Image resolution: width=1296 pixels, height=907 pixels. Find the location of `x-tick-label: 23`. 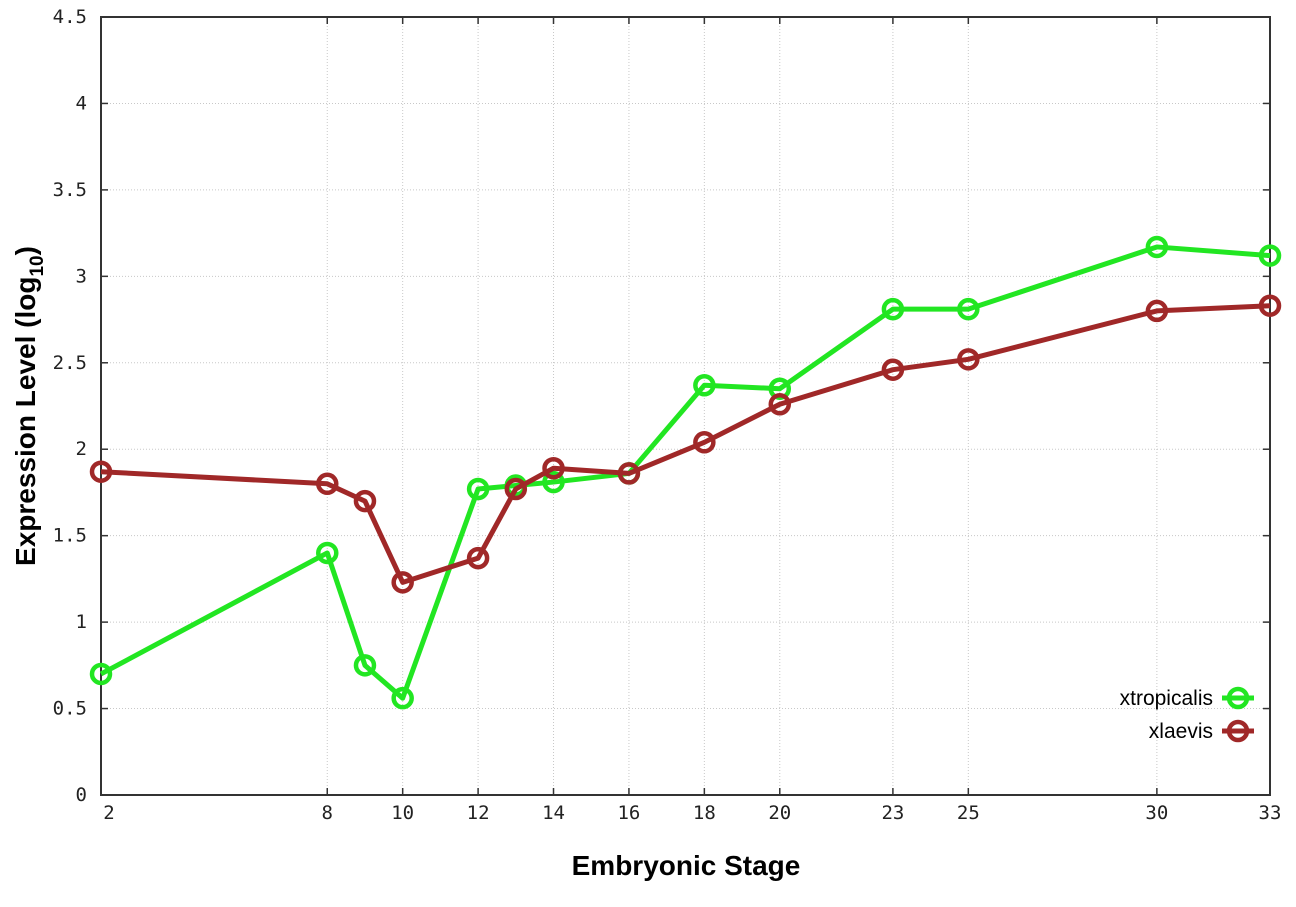

x-tick-label: 23 is located at coordinates (892, 813).